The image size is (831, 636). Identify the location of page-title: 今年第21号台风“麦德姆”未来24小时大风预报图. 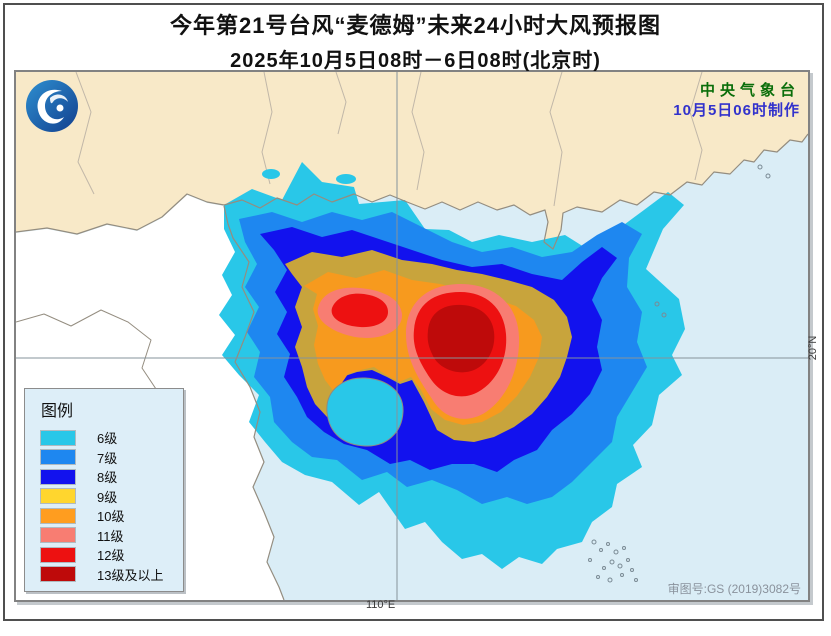
(415, 25).